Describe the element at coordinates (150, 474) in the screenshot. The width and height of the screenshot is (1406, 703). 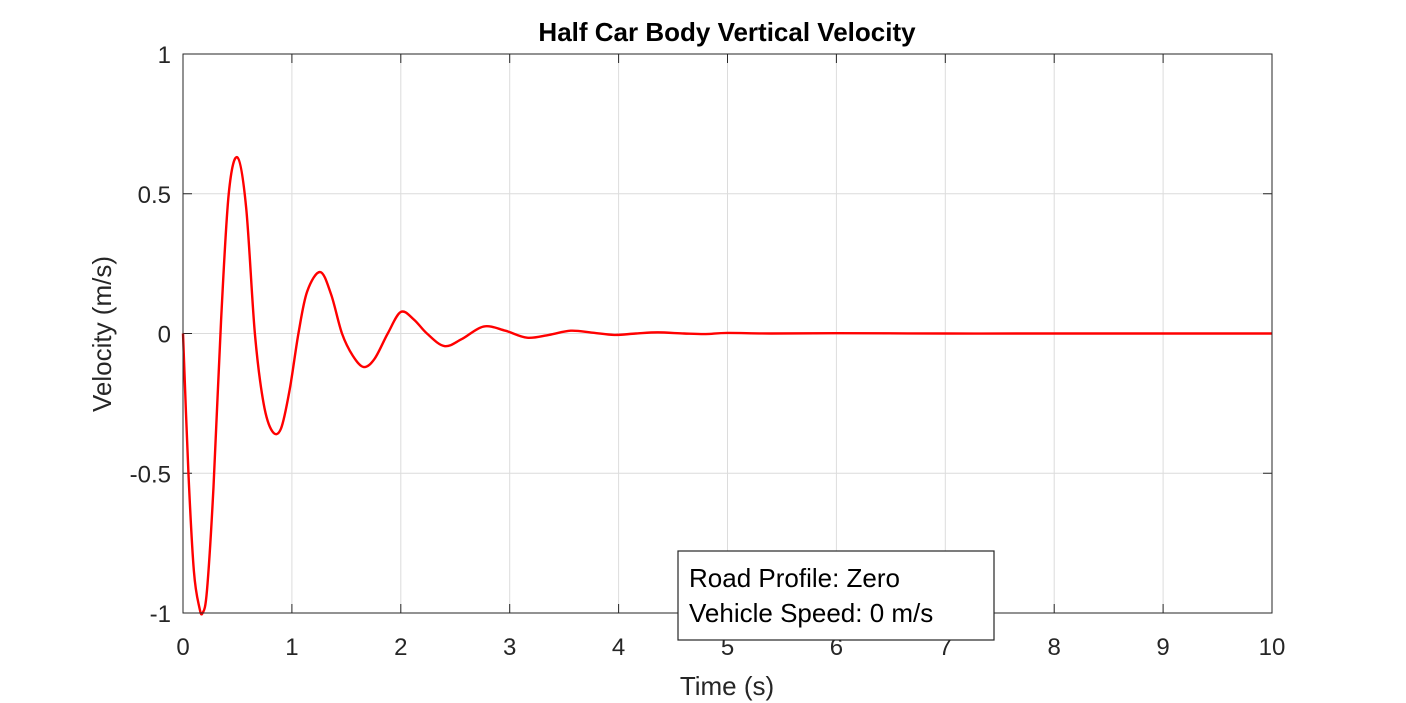
I see `y-tick-label: -0.5` at that location.